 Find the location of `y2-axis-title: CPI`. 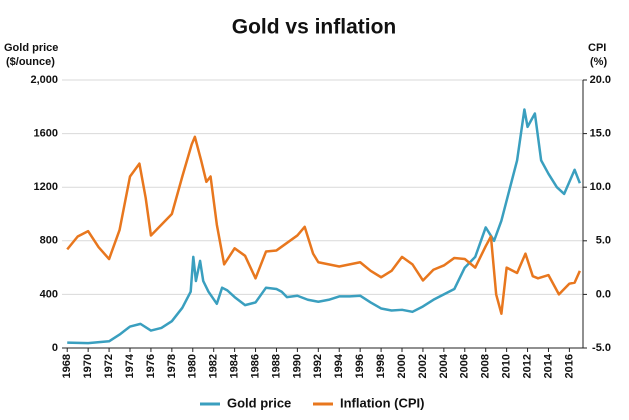

y2-axis-title: CPI is located at coordinates (597, 48).